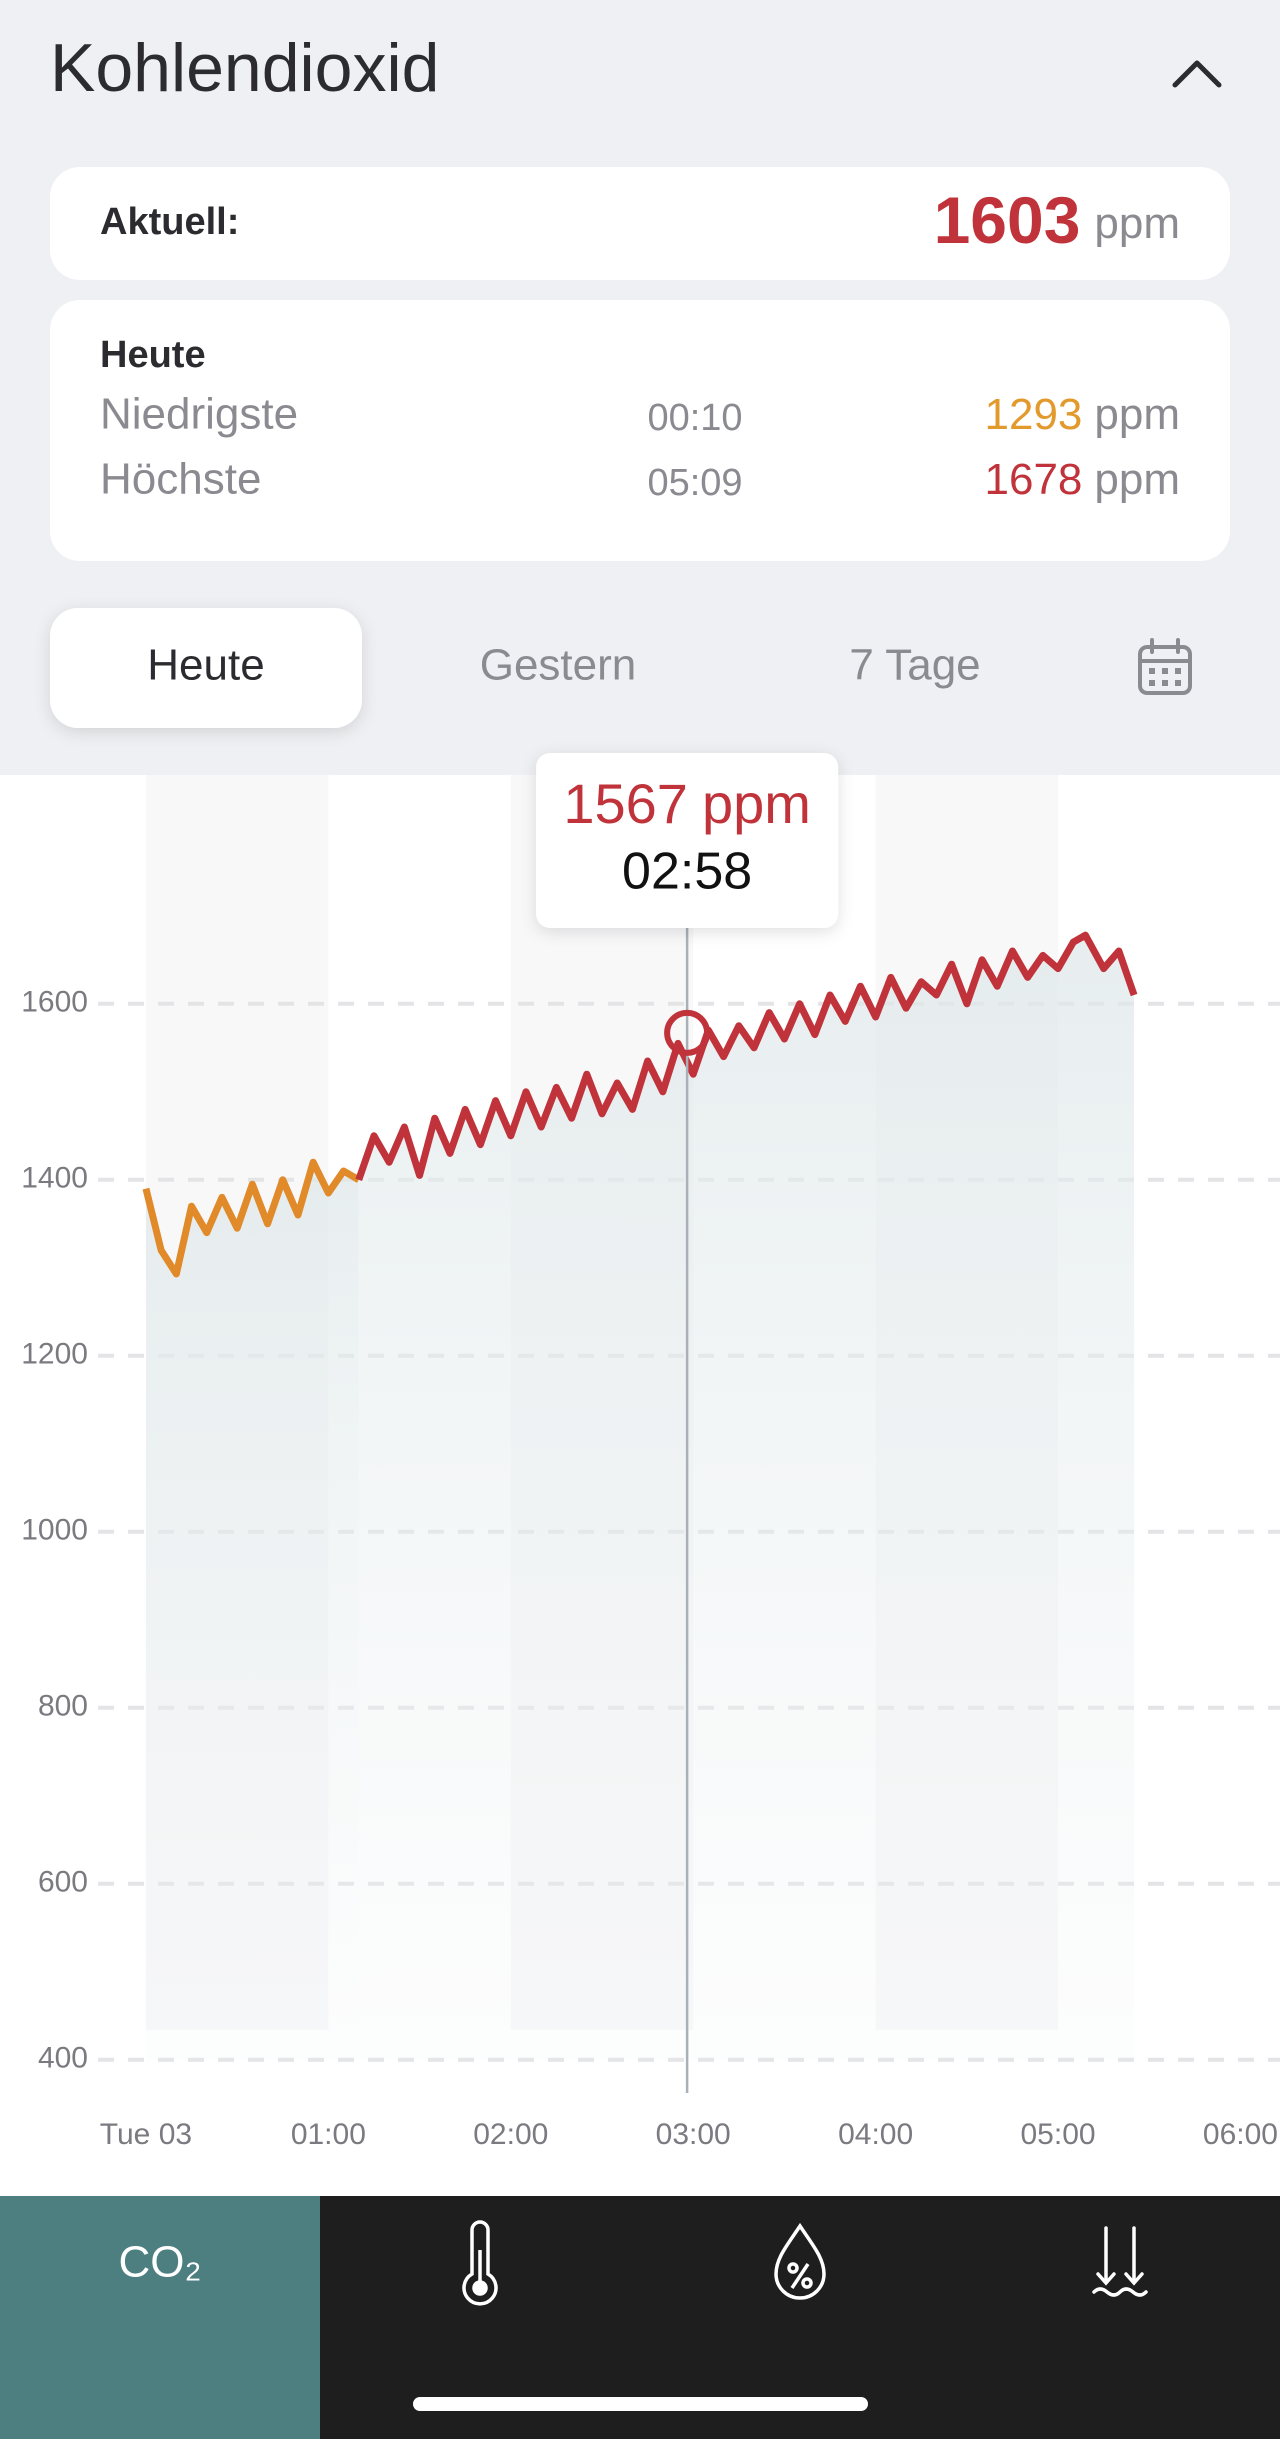 The image size is (1280, 2439). I want to click on x-tick-label: 06:00, so click(1240, 2134).